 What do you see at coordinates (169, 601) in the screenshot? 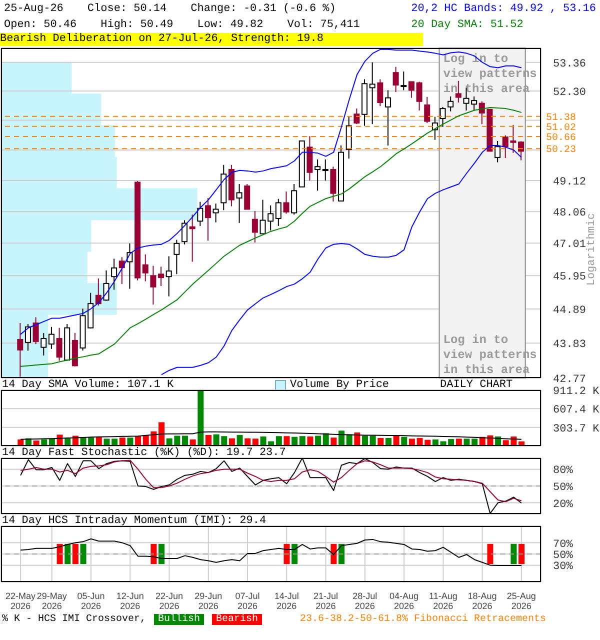
I see `x-tick-label: 22-Jun 2026` at bounding box center [169, 601].